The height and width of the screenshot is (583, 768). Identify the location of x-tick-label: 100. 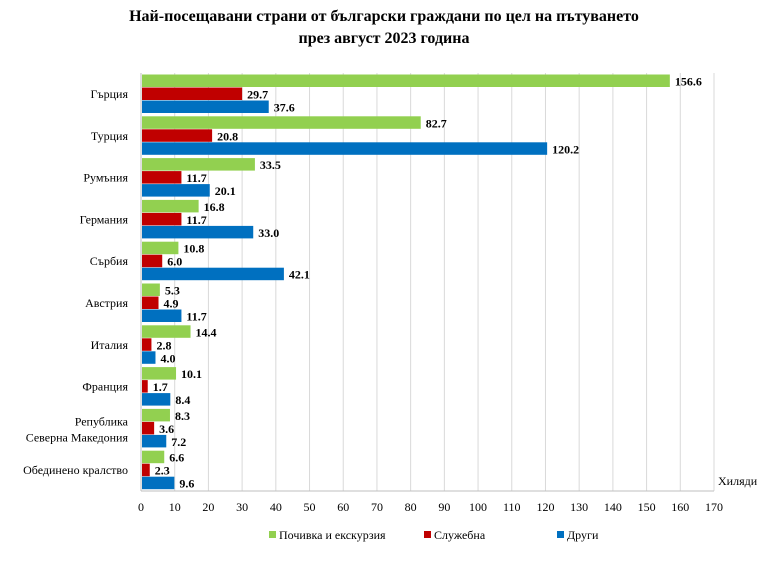
(478, 507).